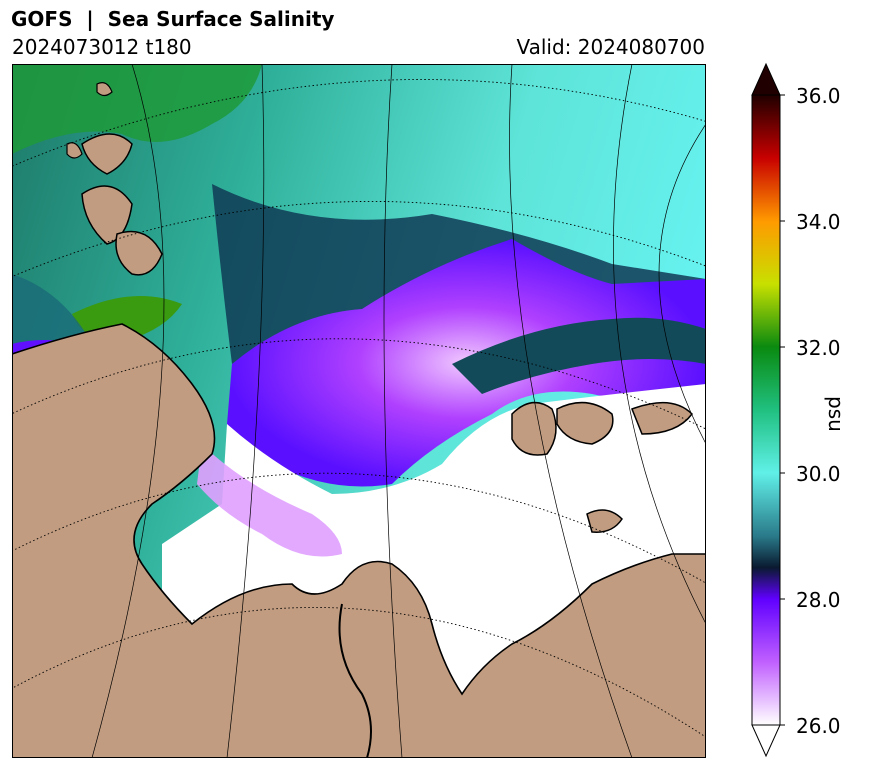 The width and height of the screenshot is (883, 767). I want to click on colorbar-tick-label: 36.0, so click(818, 96).